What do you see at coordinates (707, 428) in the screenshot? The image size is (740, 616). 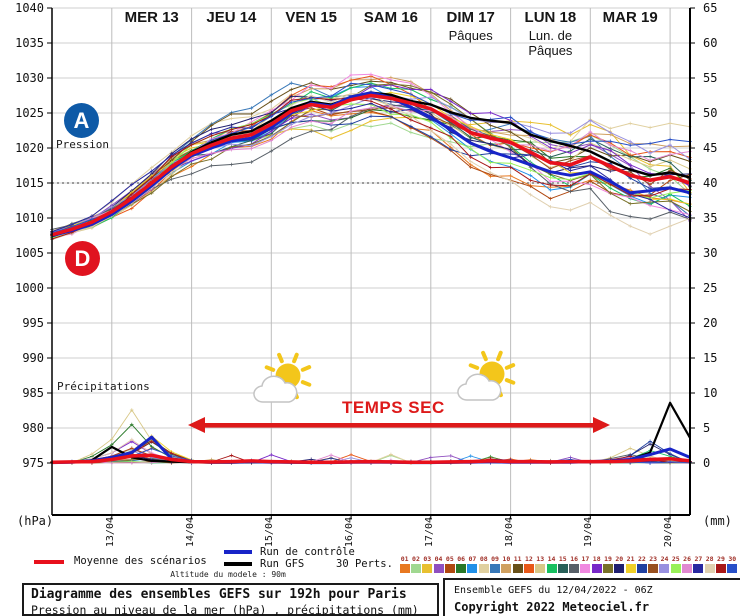 I see `y-axis-label-right: 5` at bounding box center [707, 428].